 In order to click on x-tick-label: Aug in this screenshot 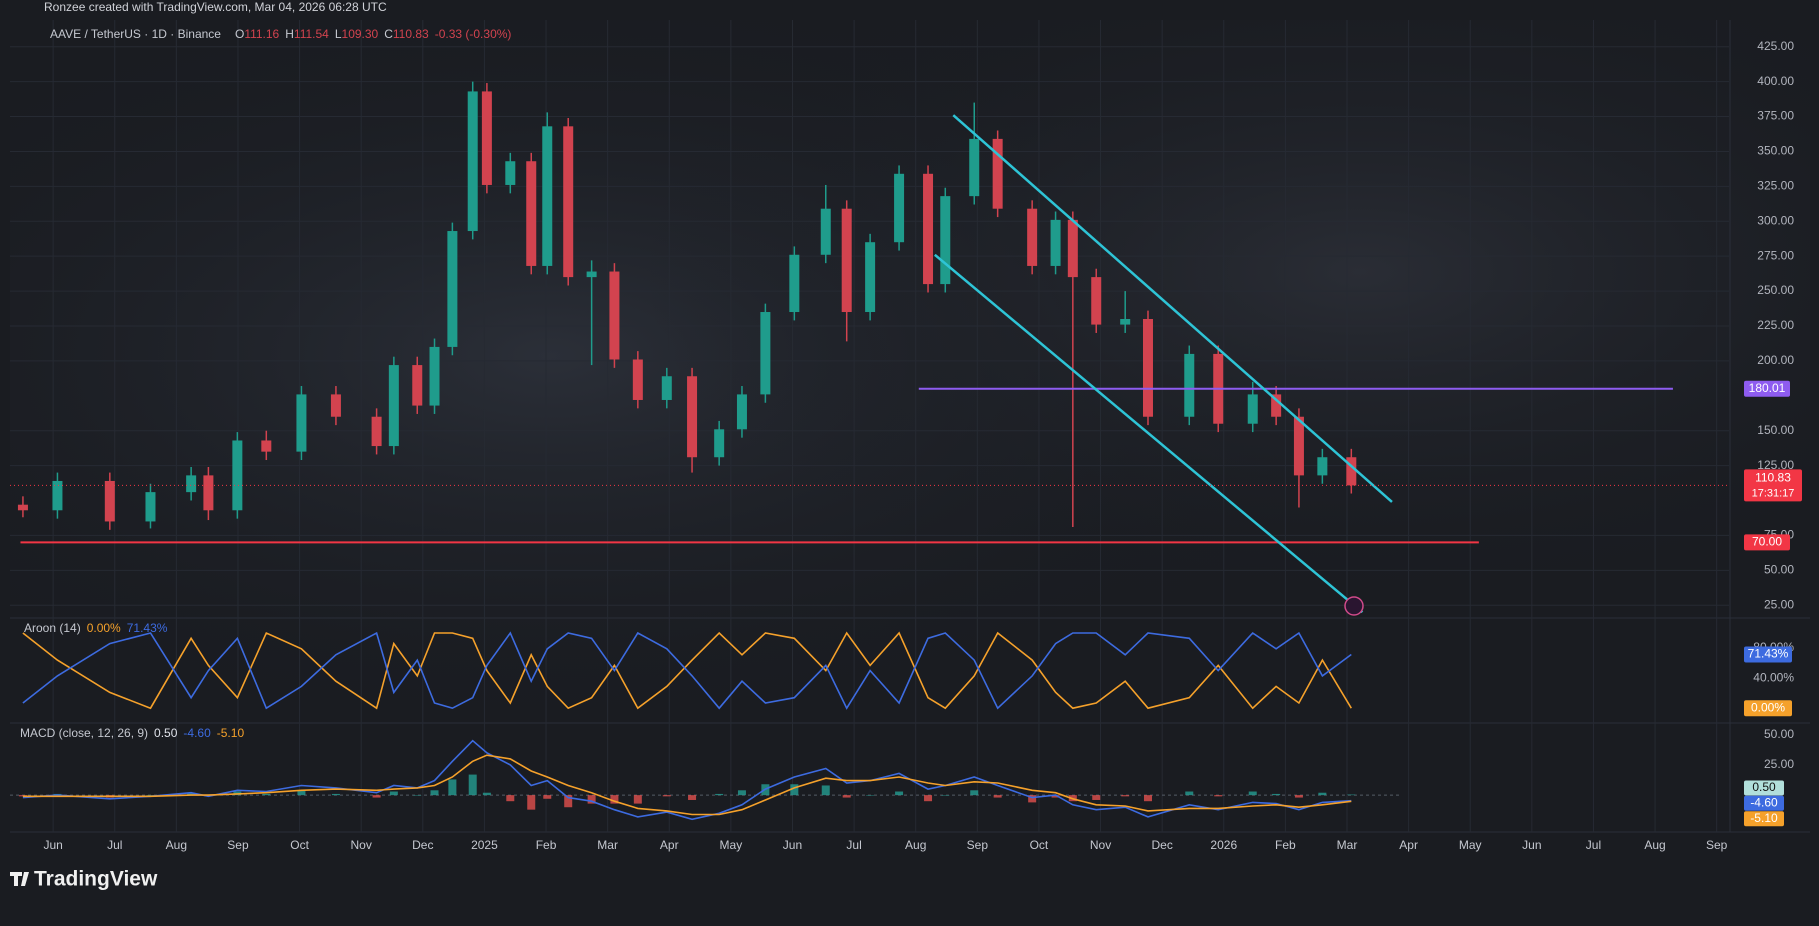, I will do `click(1654, 845)`.